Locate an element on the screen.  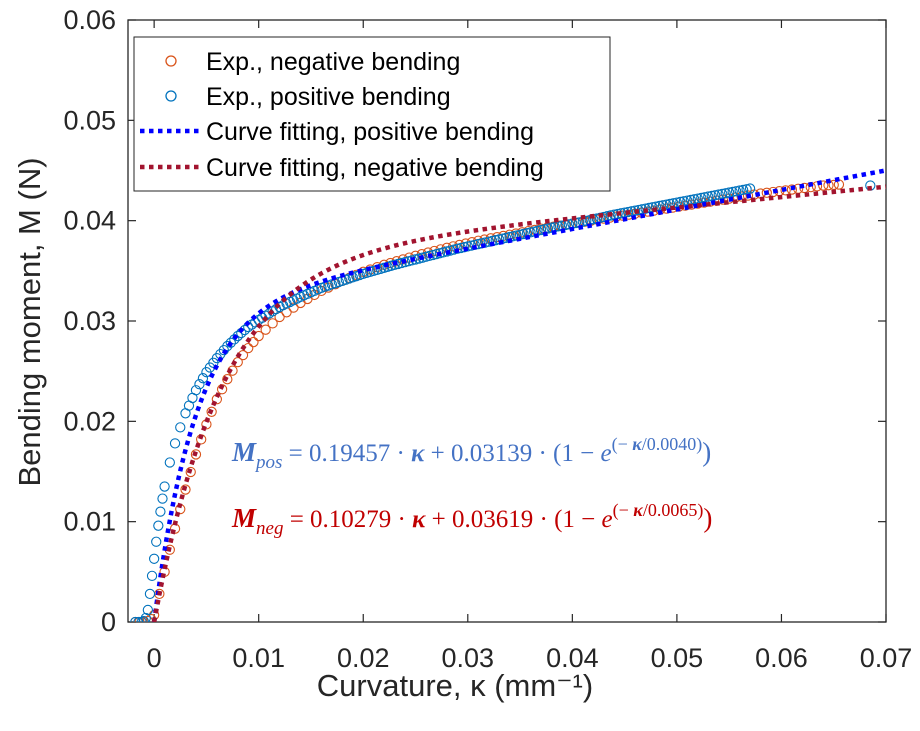
y-tick-label: 0 is located at coordinates (108, 622).